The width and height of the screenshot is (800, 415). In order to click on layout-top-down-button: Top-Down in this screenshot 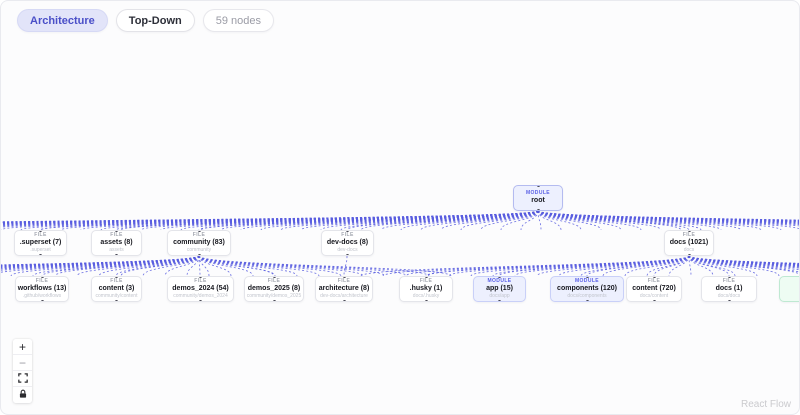, I will do `click(155, 20)`.